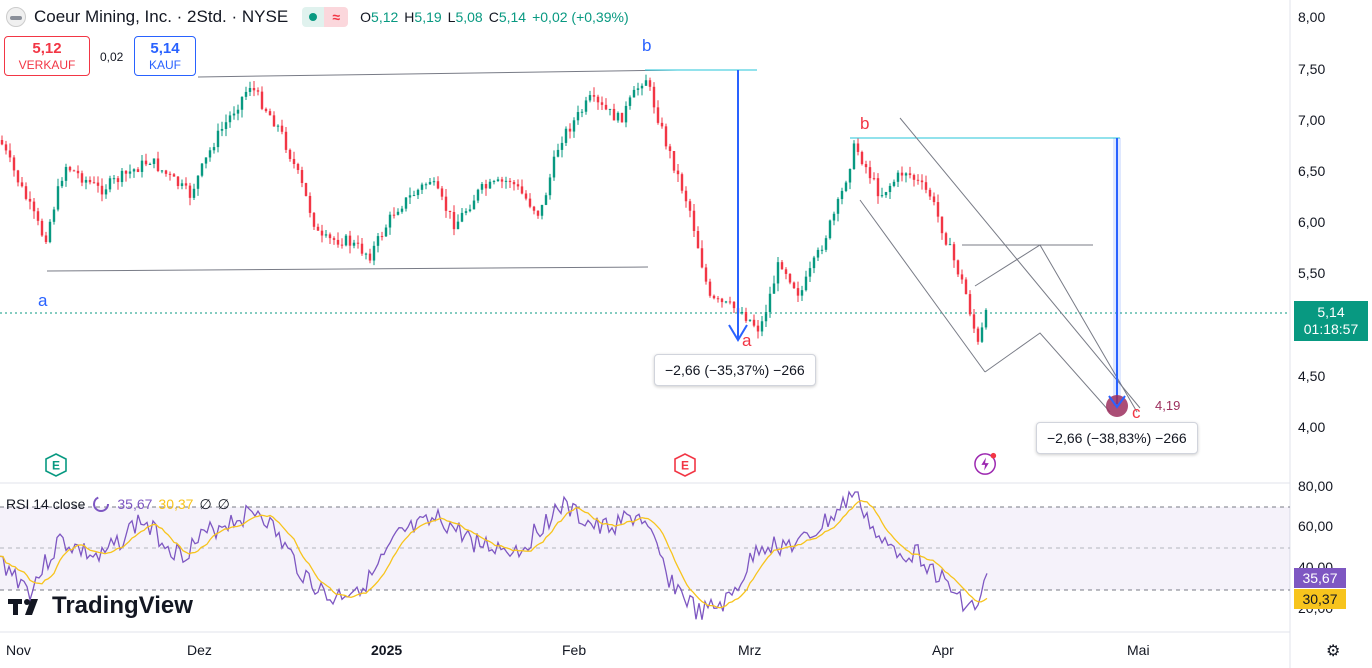 The width and height of the screenshot is (1372, 668). What do you see at coordinates (47, 65) in the screenshot?
I see `sell-label: VERKAUF` at bounding box center [47, 65].